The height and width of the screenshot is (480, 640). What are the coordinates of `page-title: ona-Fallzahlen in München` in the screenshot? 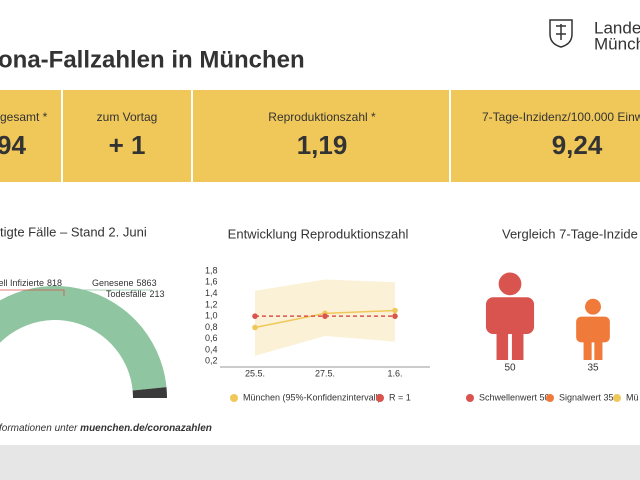 It's located at (152, 59).